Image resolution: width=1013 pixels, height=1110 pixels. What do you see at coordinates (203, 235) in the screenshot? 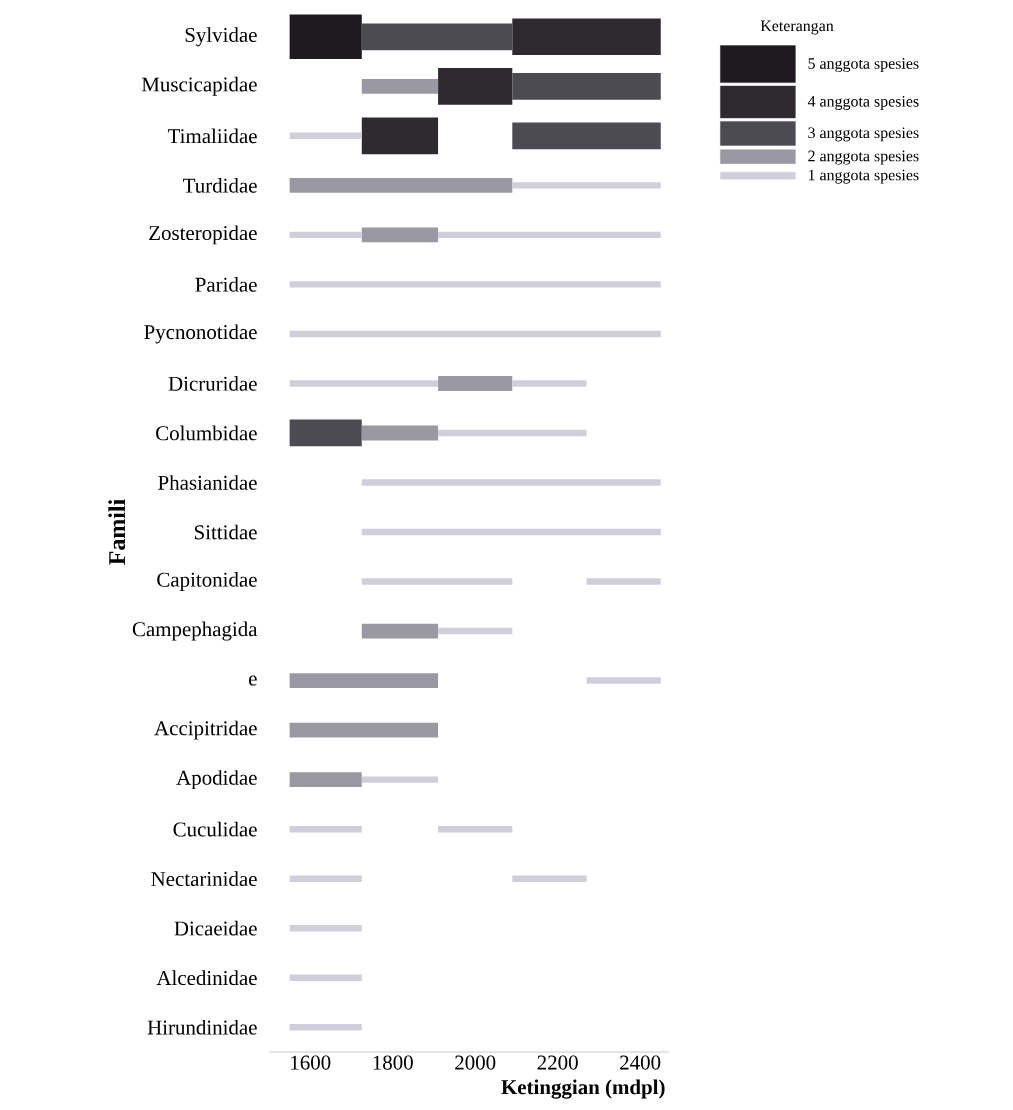
I see `y-tick-label: Zosteropidae` at bounding box center [203, 235].